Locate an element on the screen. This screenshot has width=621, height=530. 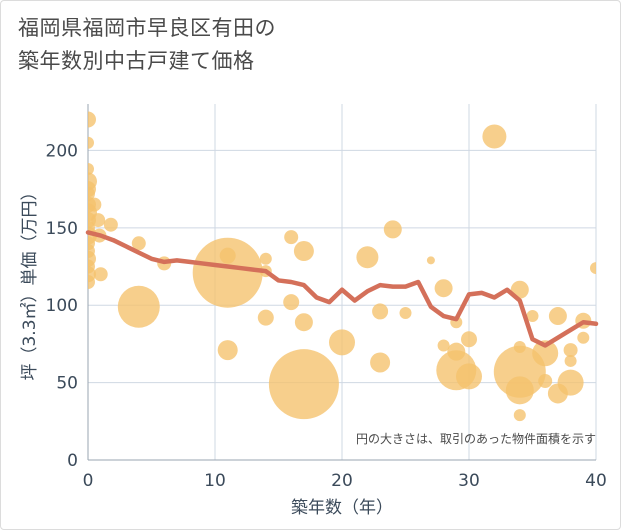
x-tick-label: 10 is located at coordinates (215, 481).